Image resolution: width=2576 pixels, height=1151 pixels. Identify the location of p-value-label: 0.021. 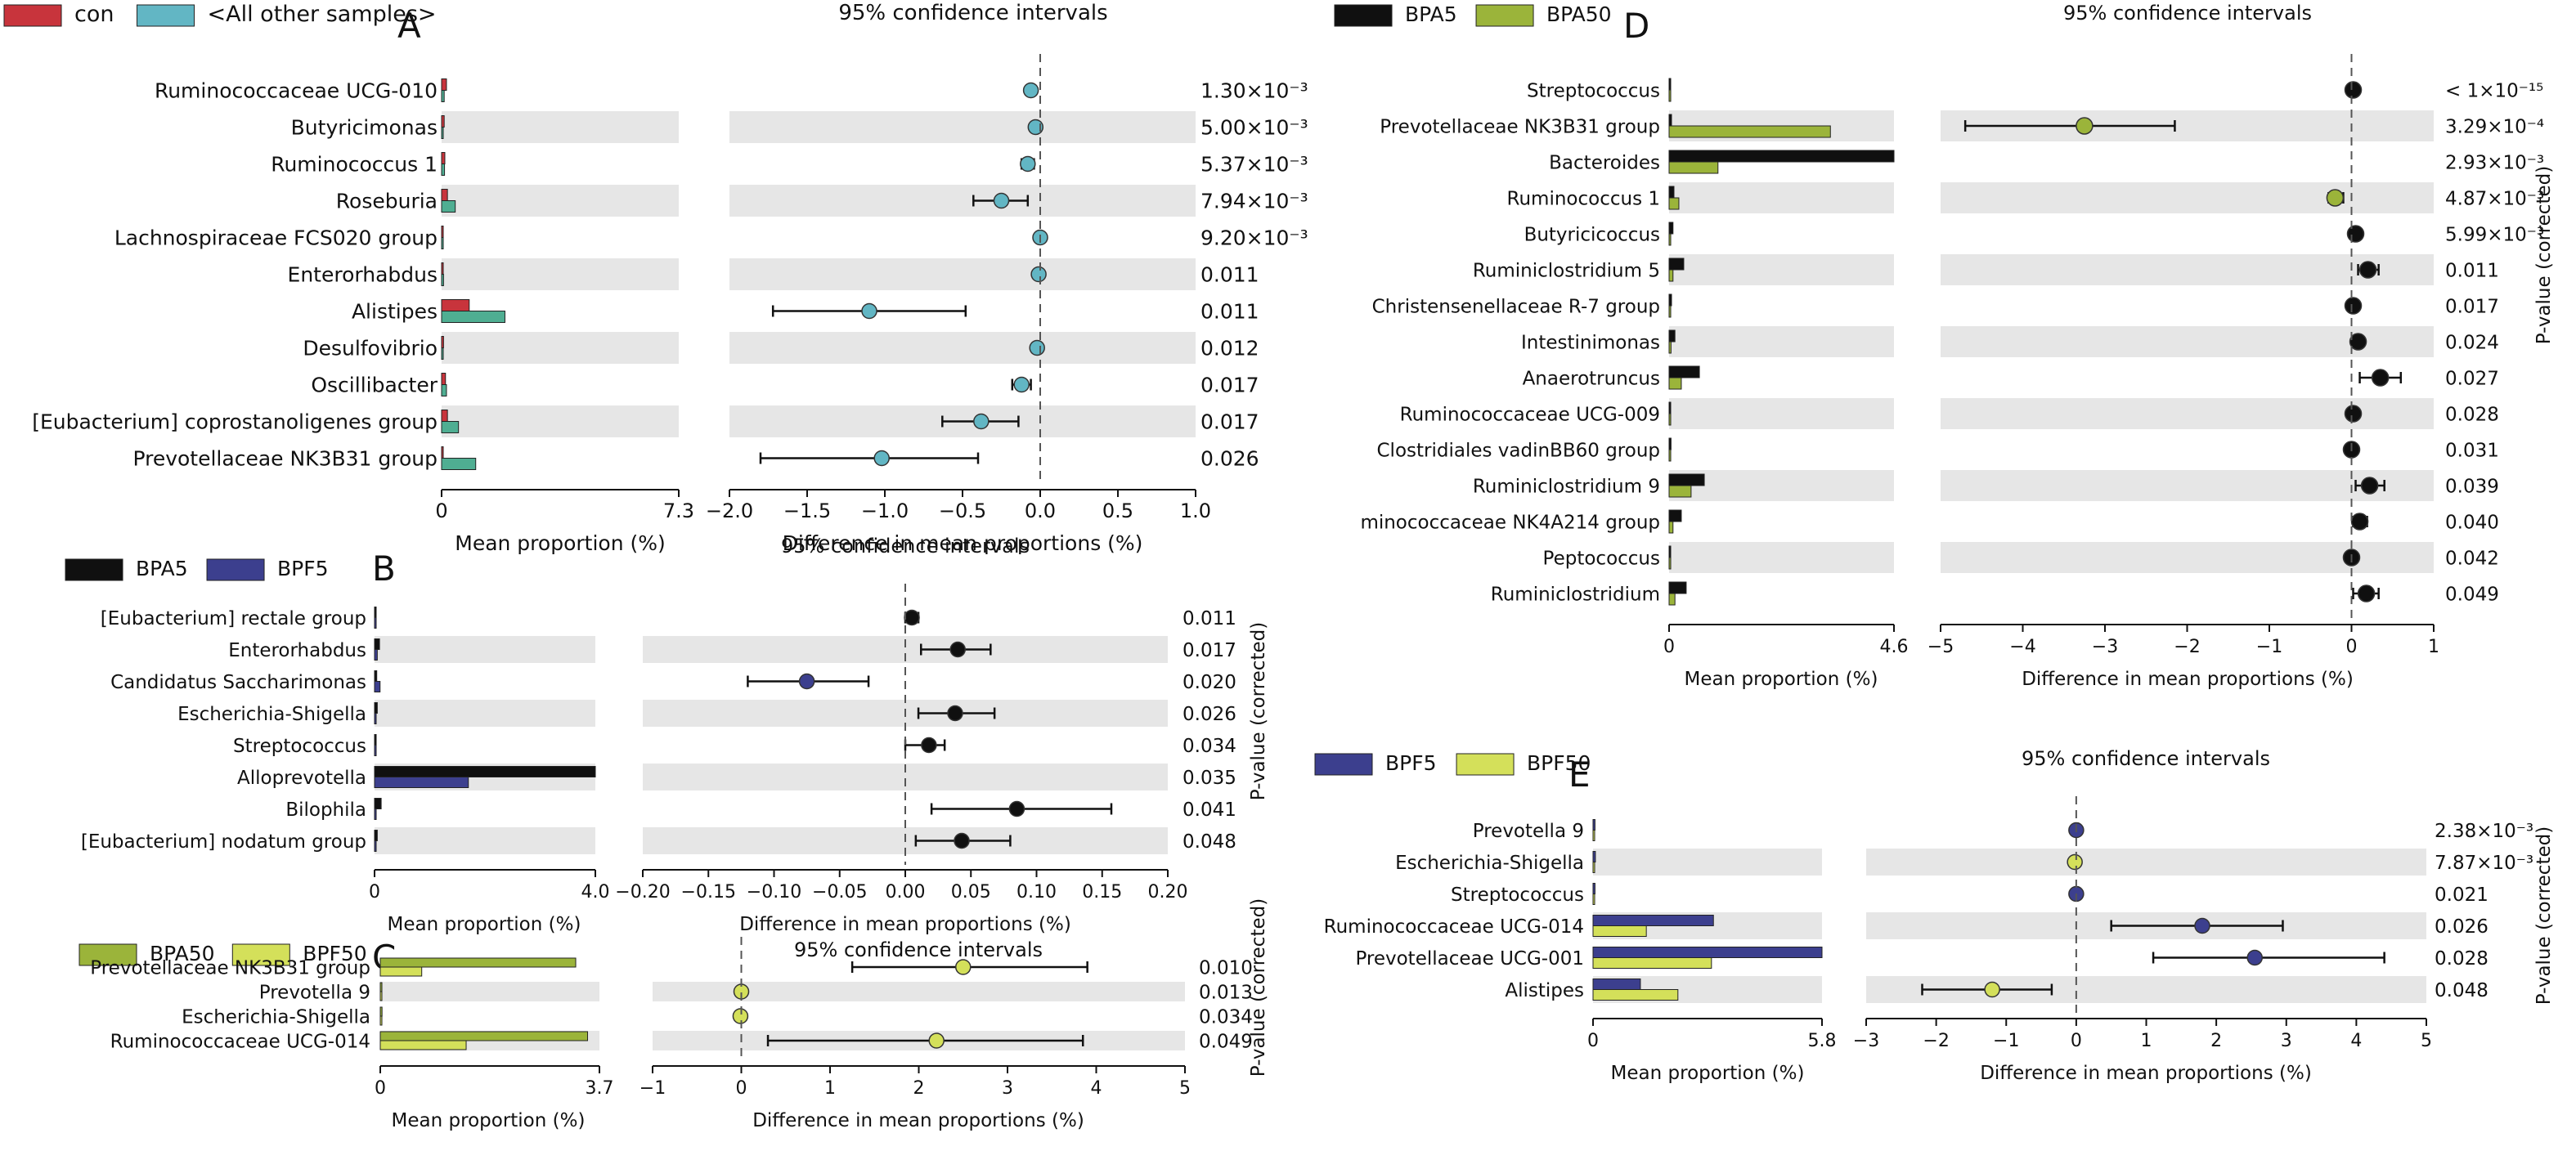
(2461, 896).